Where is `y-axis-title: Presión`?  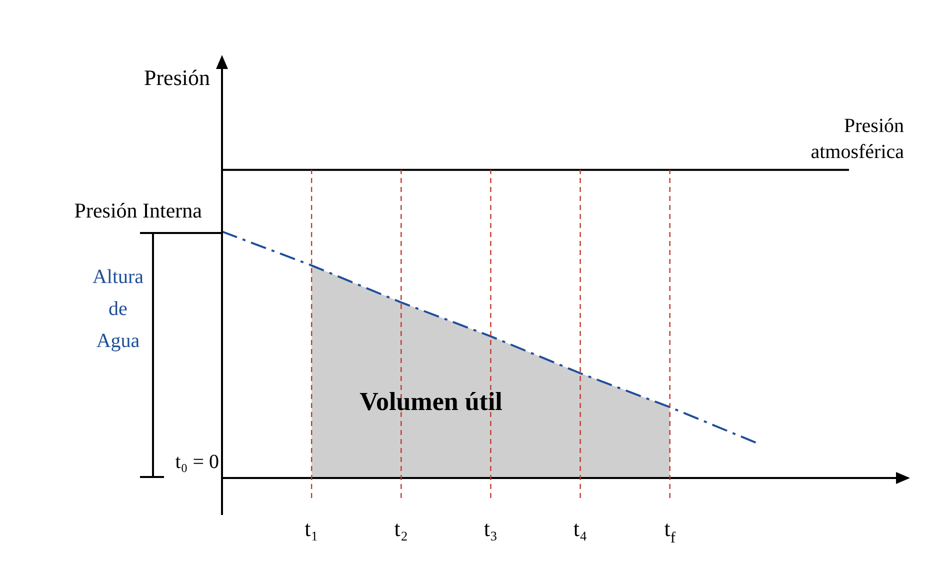
y-axis-title: Presión is located at coordinates (177, 77).